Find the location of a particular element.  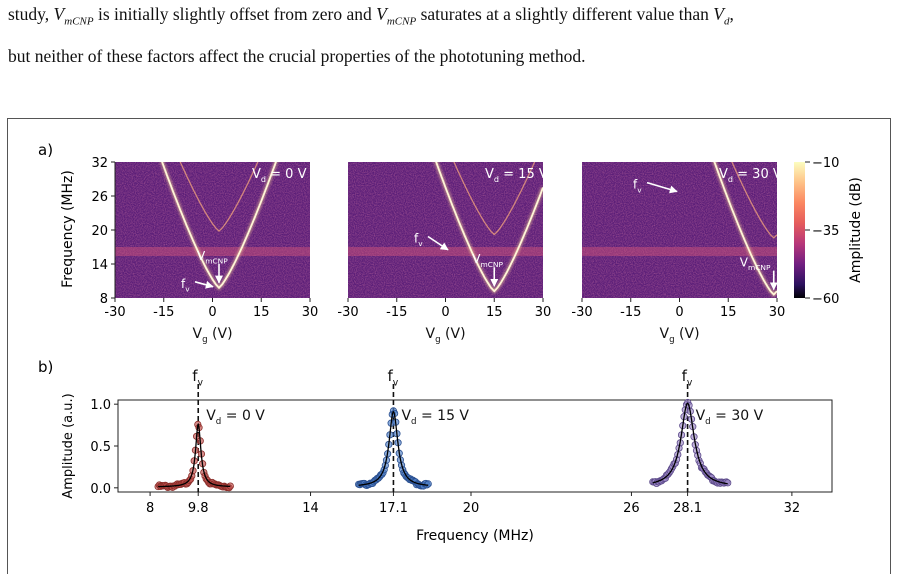

chart-ylabel: Amplitude (a.u.) is located at coordinates (68, 445).